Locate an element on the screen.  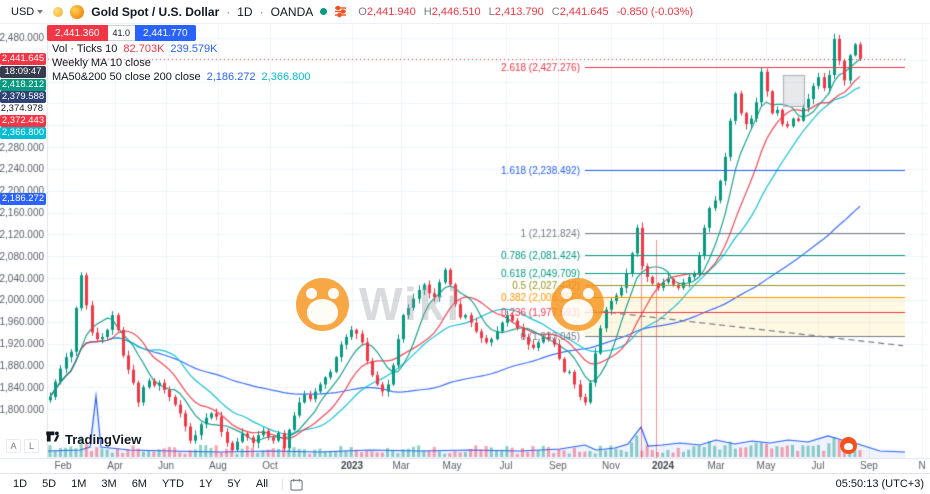
calendar-icon is located at coordinates (296, 484).